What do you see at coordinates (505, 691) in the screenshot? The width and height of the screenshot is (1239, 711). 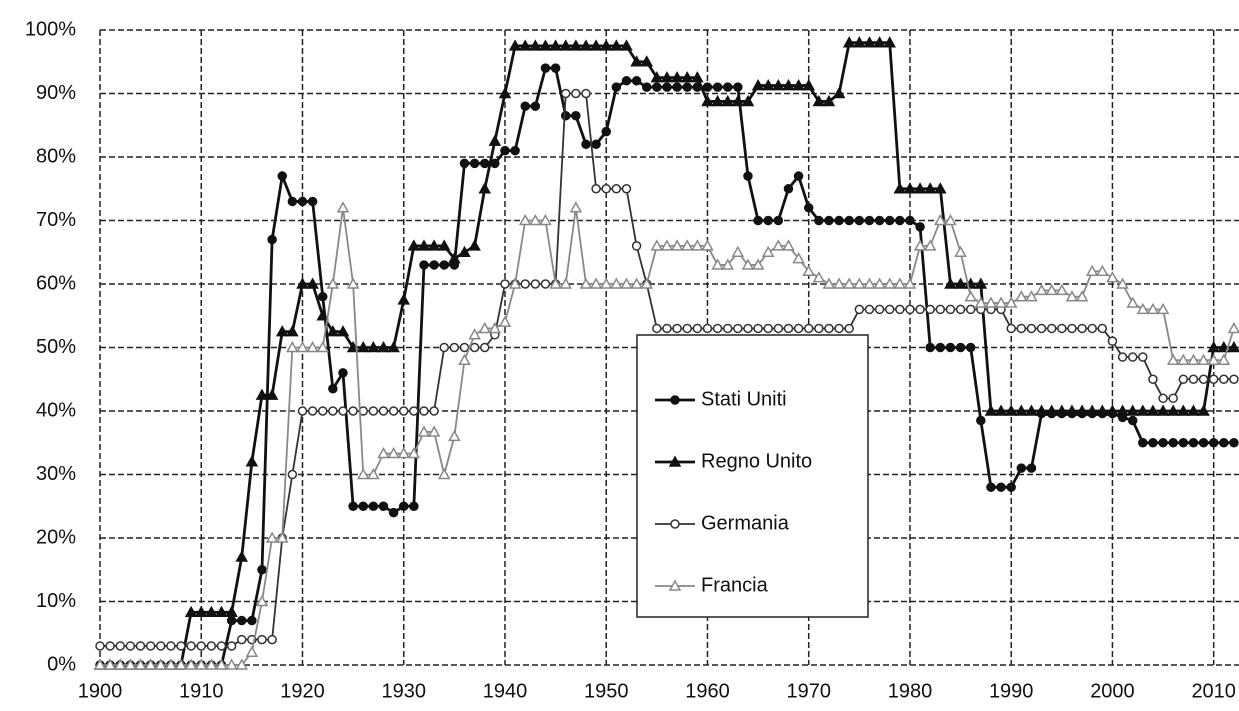 I see `x-tick-label: 1940` at bounding box center [505, 691].